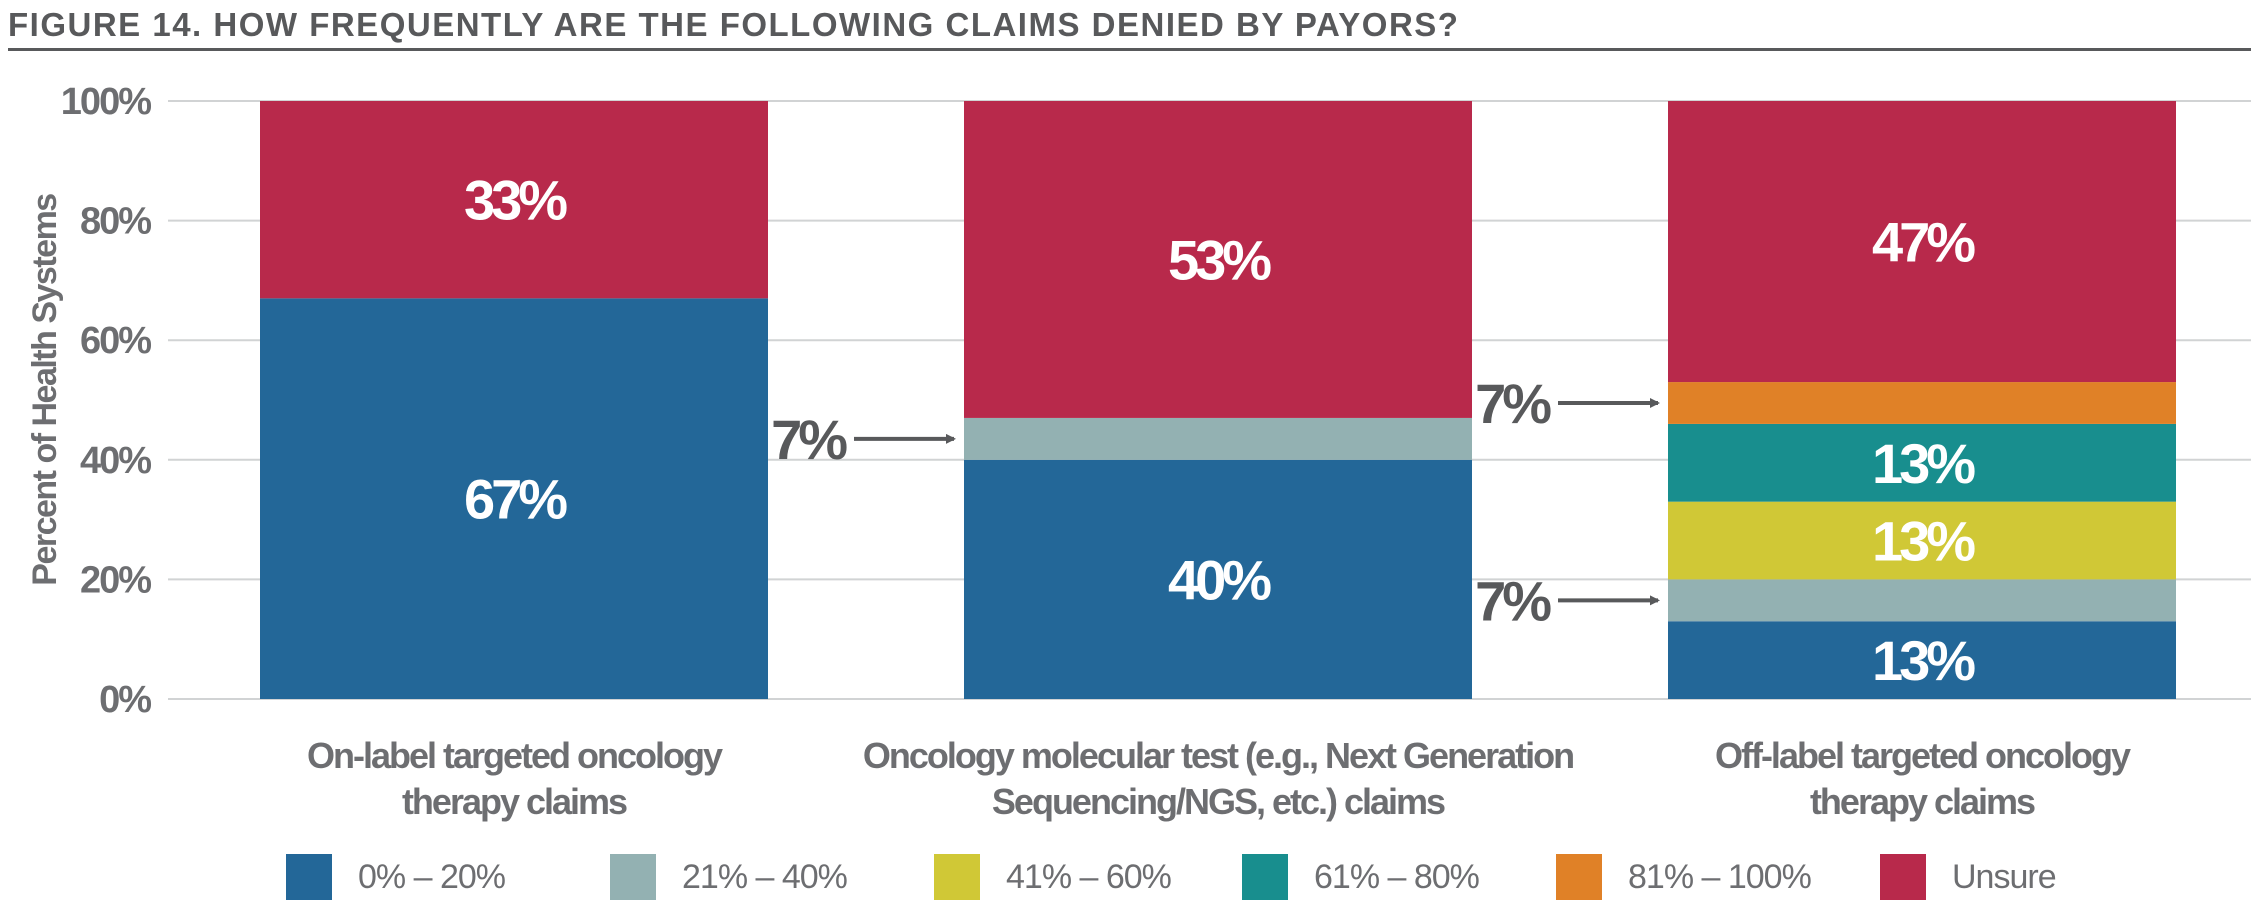  Describe the element at coordinates (106, 102) in the screenshot. I see `y-tick-label: 100%` at that location.